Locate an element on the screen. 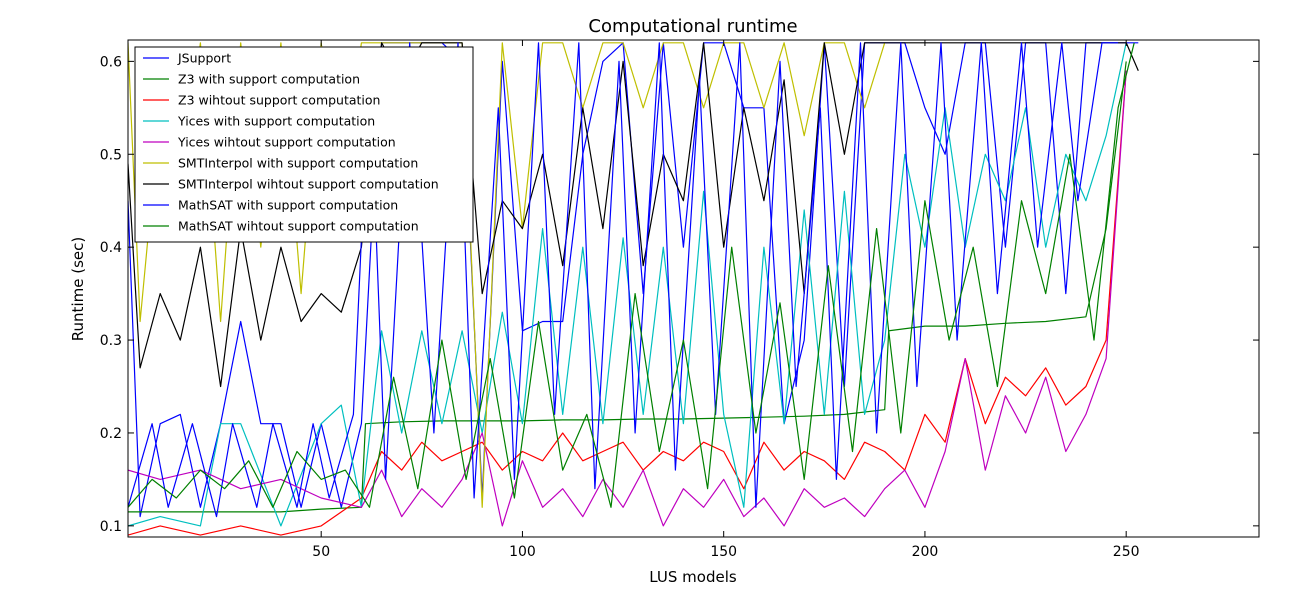 This screenshot has width=1290, height=600. legend-entry-label: Z3 wihtout support computation is located at coordinates (279, 100).